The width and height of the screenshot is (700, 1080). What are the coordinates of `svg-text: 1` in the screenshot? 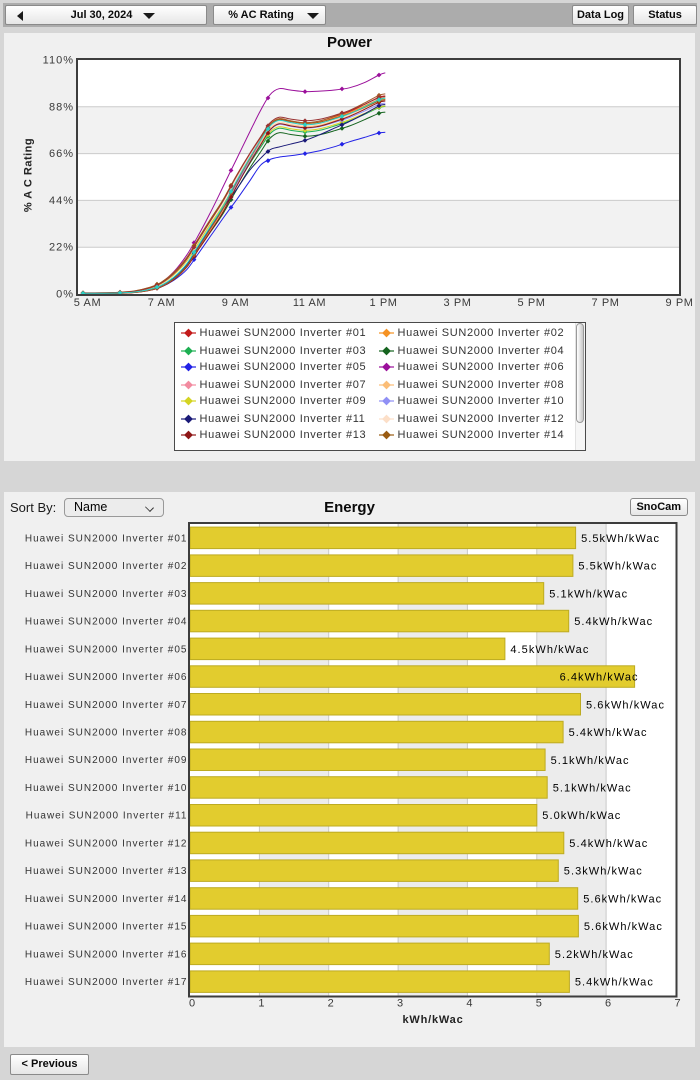 It's located at (261, 1004).